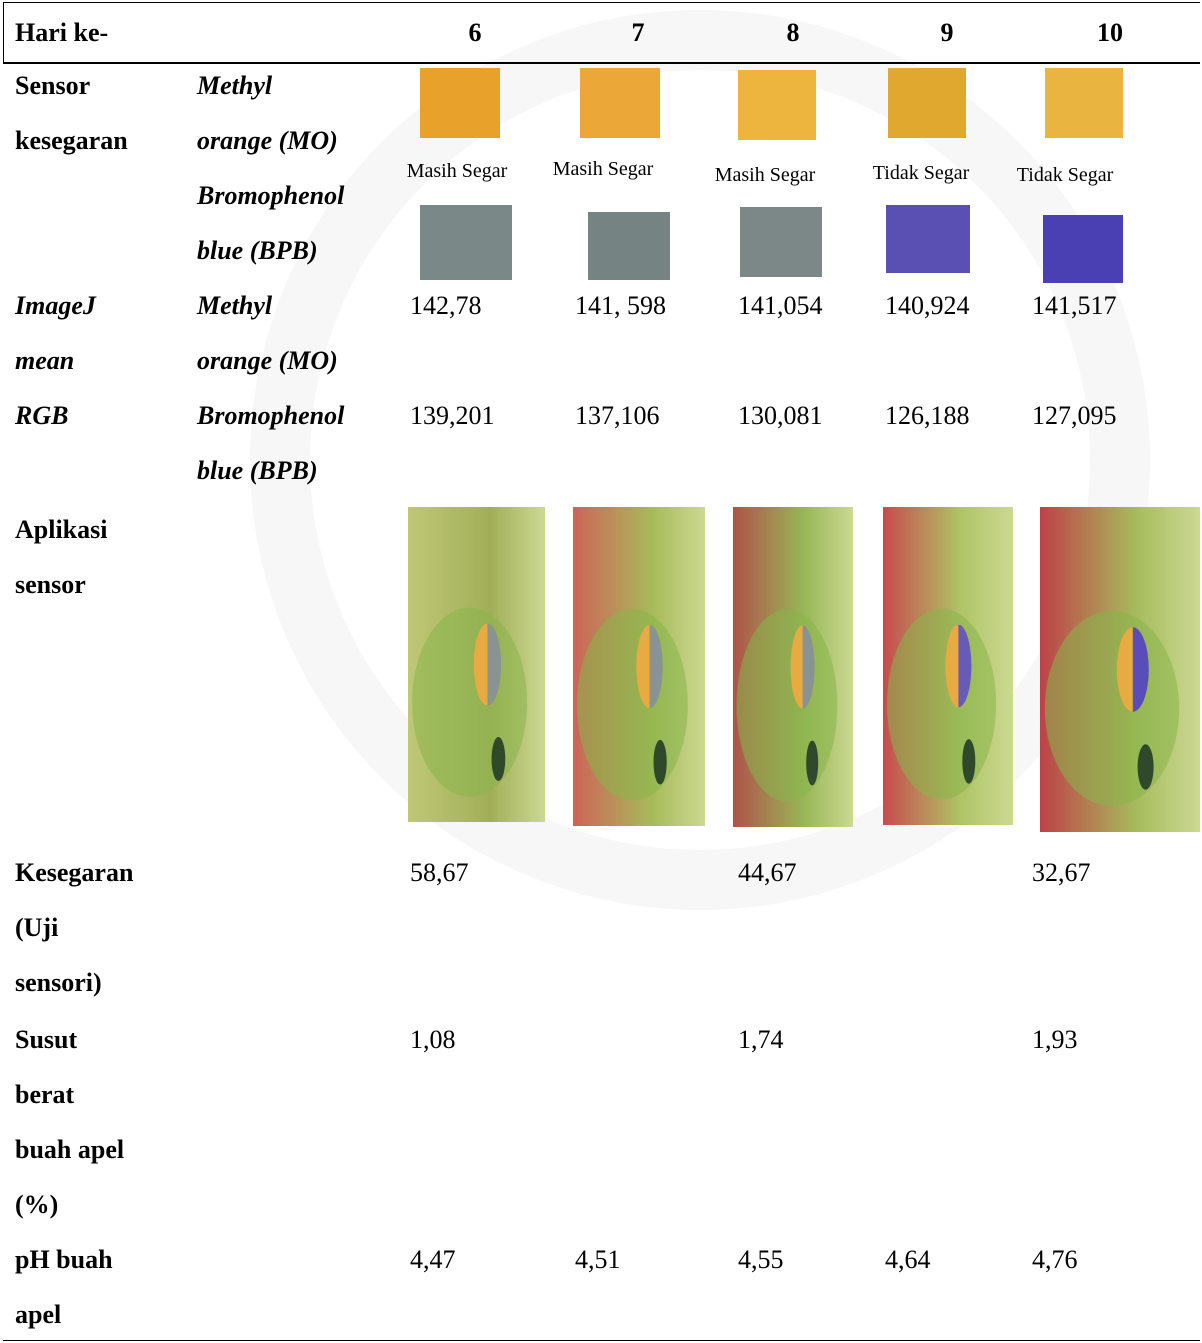 This screenshot has height=1343, width=1202. Describe the element at coordinates (601, 2) in the screenshot. I see `table-top-border` at that location.